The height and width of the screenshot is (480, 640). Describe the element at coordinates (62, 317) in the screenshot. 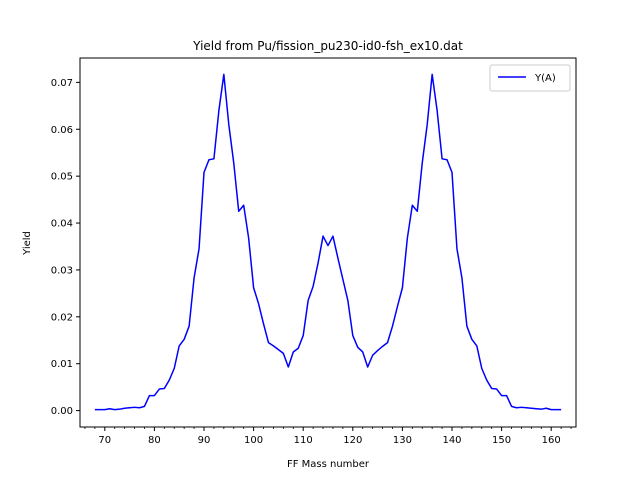

I see `y-tick-label: 0.02` at that location.